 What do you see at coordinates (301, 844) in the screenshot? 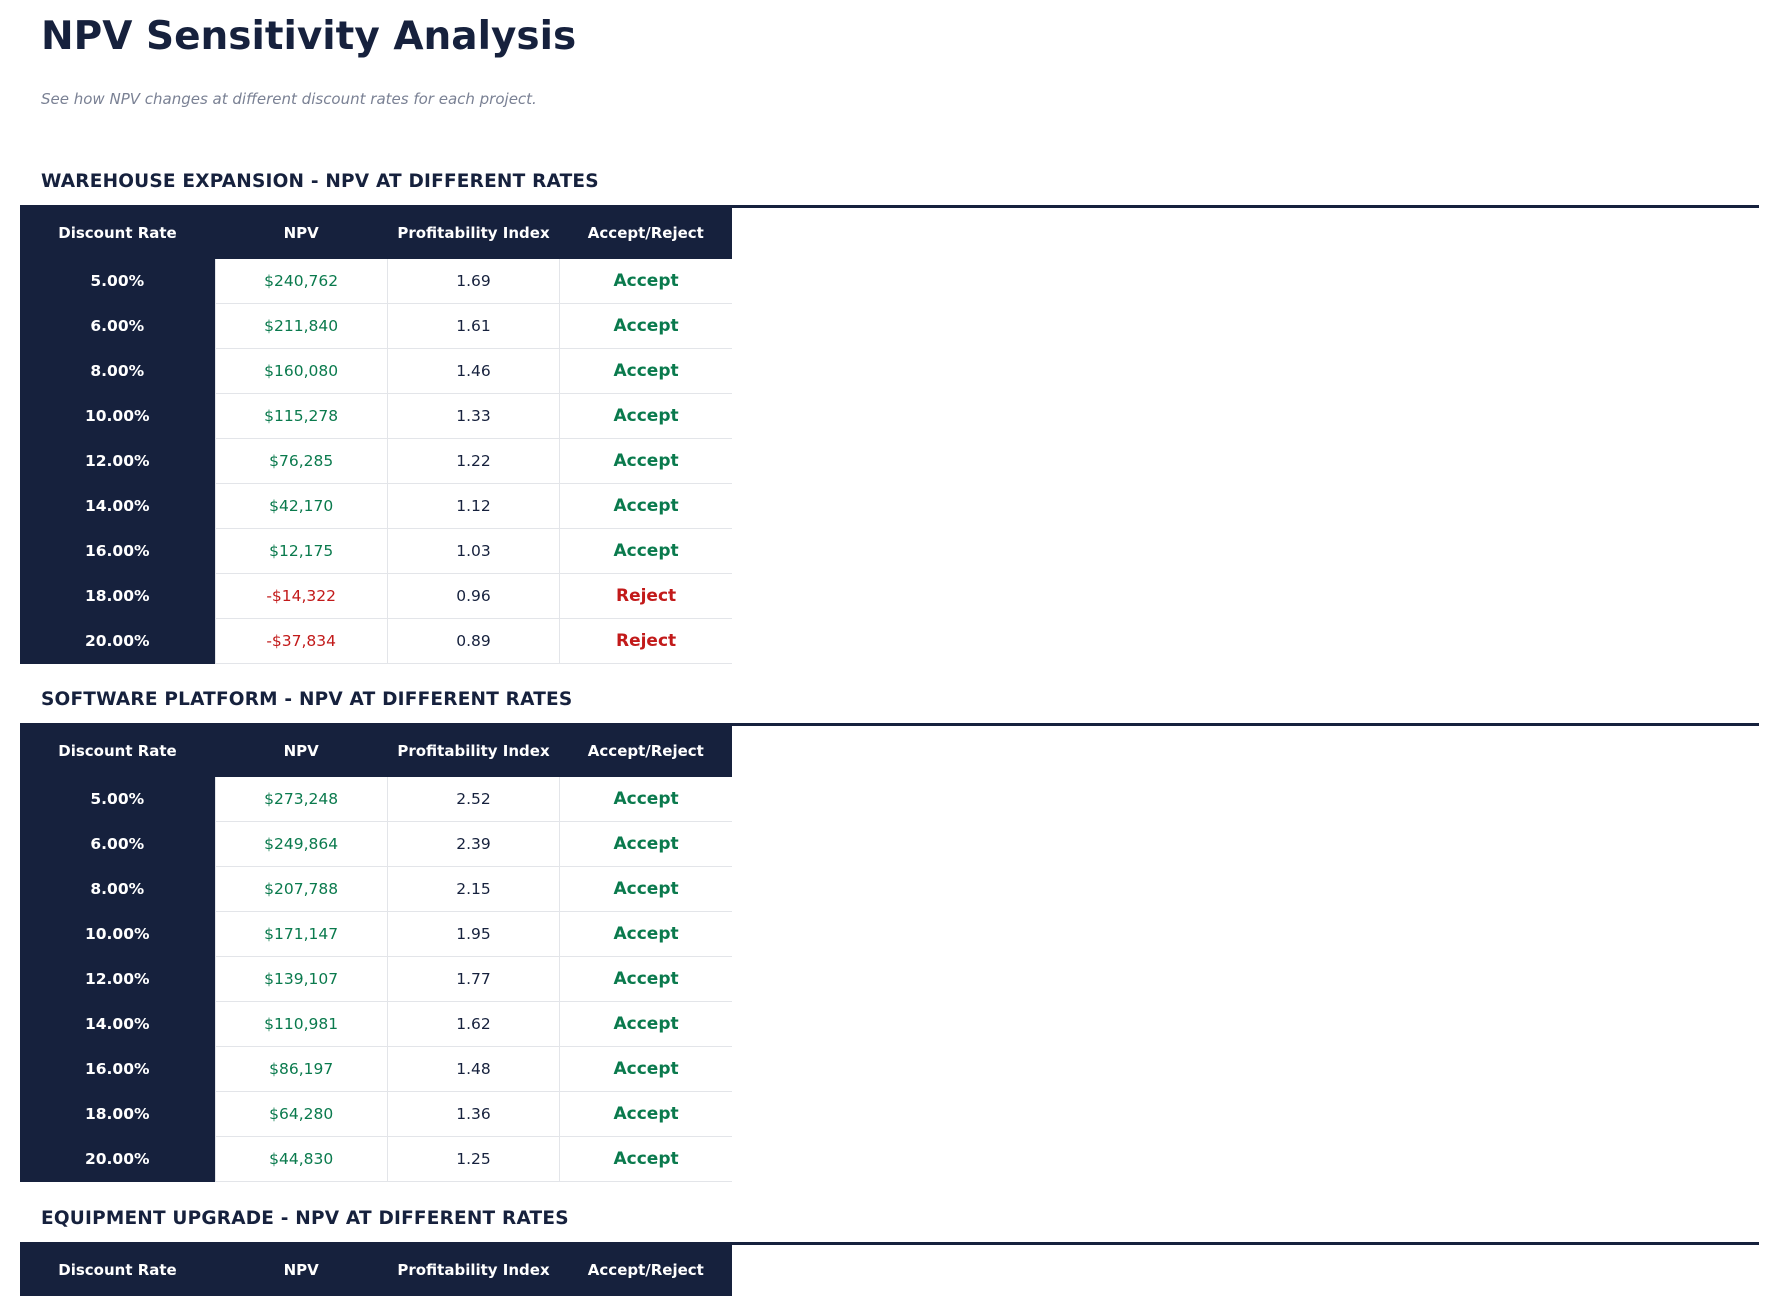
I see `npv-cell: $249,864` at bounding box center [301, 844].